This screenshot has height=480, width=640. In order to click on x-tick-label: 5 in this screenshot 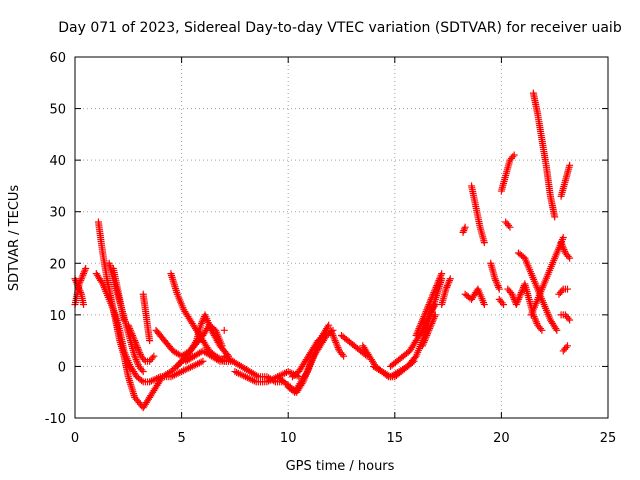, I will do `click(181, 438)`.